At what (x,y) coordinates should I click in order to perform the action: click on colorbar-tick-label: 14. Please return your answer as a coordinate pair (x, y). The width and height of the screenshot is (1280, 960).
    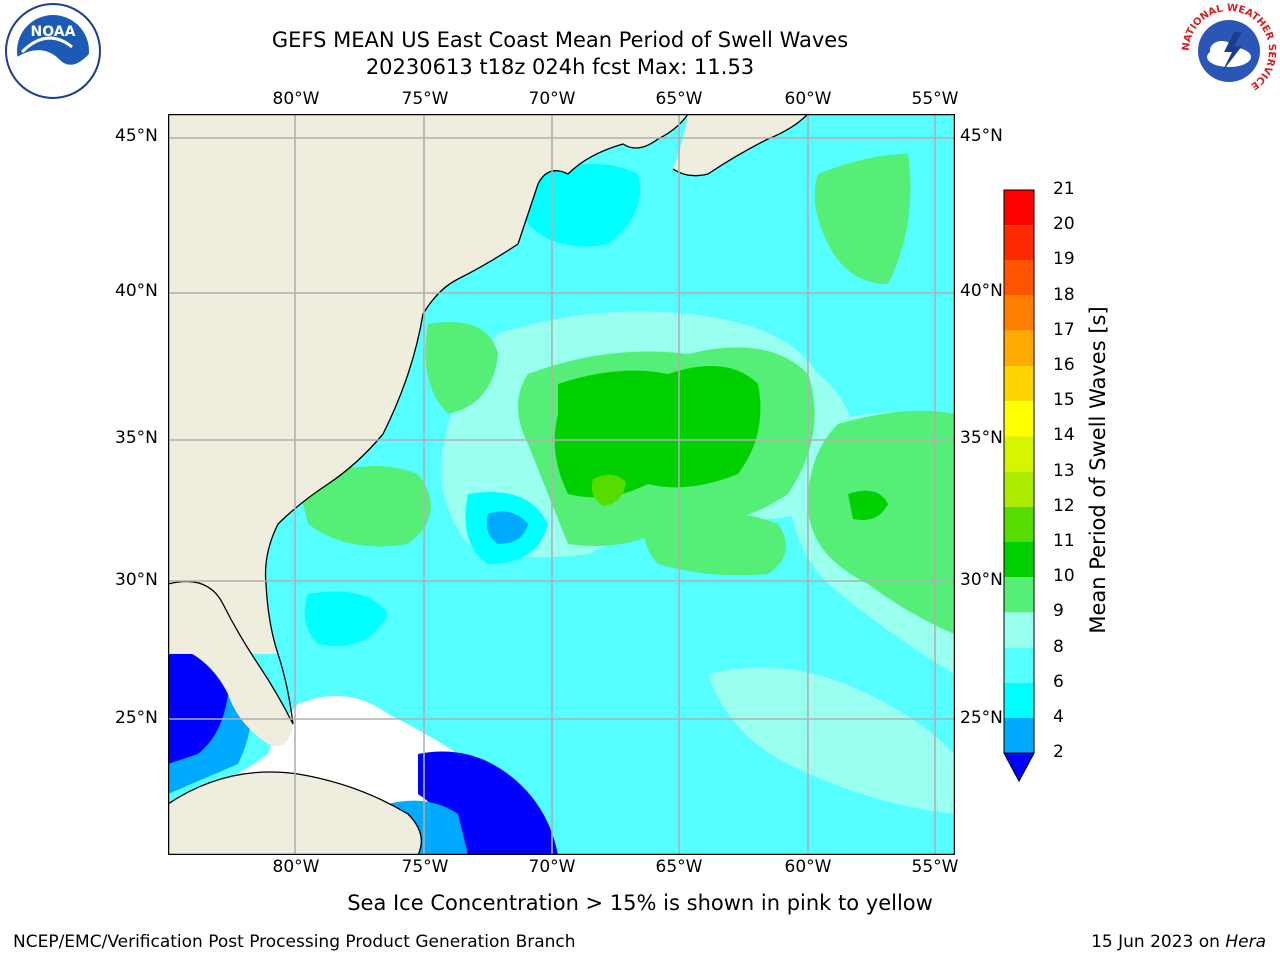
    Looking at the image, I should click on (1064, 435).